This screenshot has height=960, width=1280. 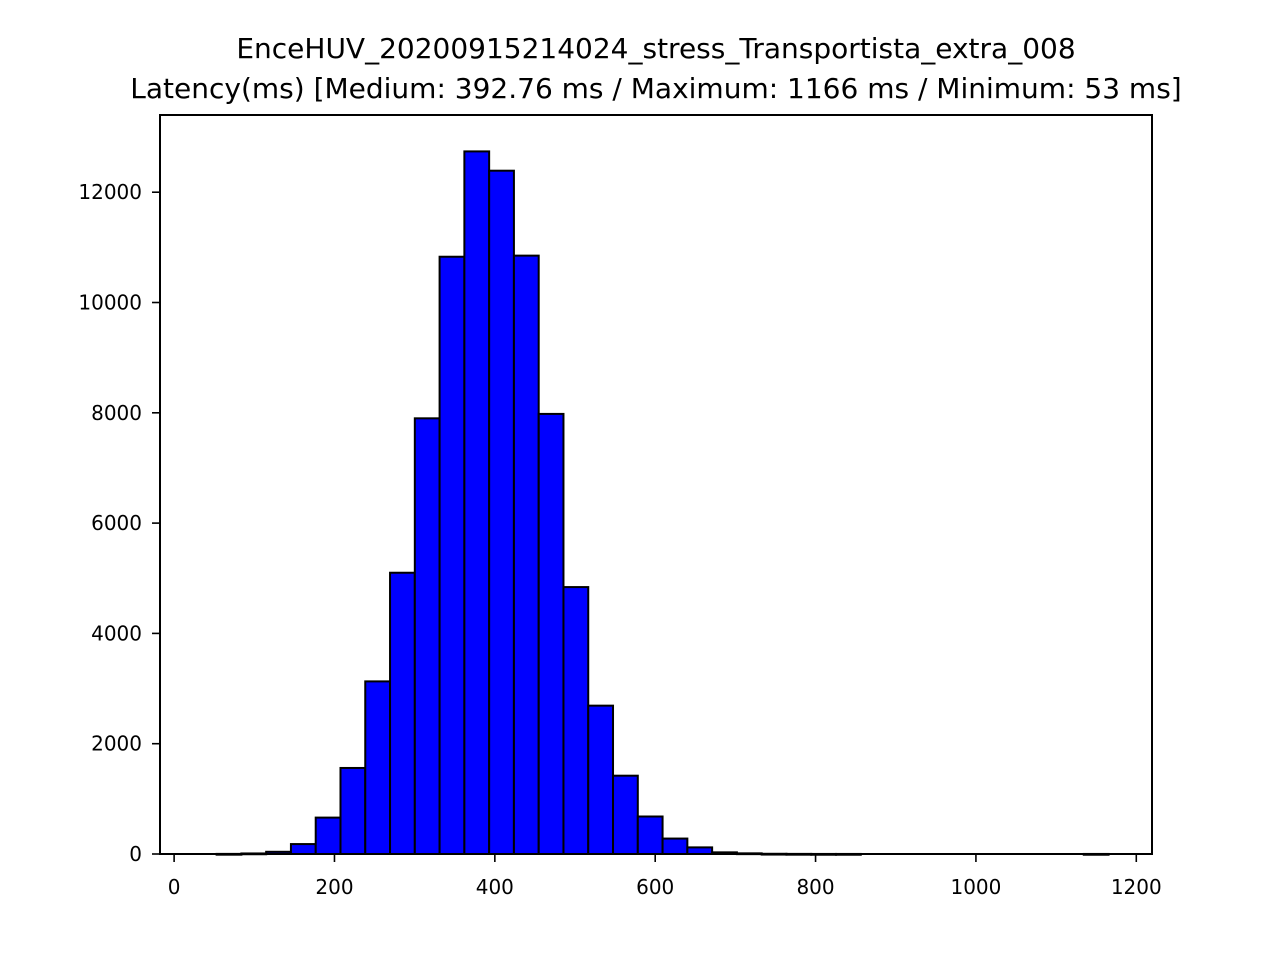 What do you see at coordinates (655, 887) in the screenshot?
I see `x-tick-label: 600` at bounding box center [655, 887].